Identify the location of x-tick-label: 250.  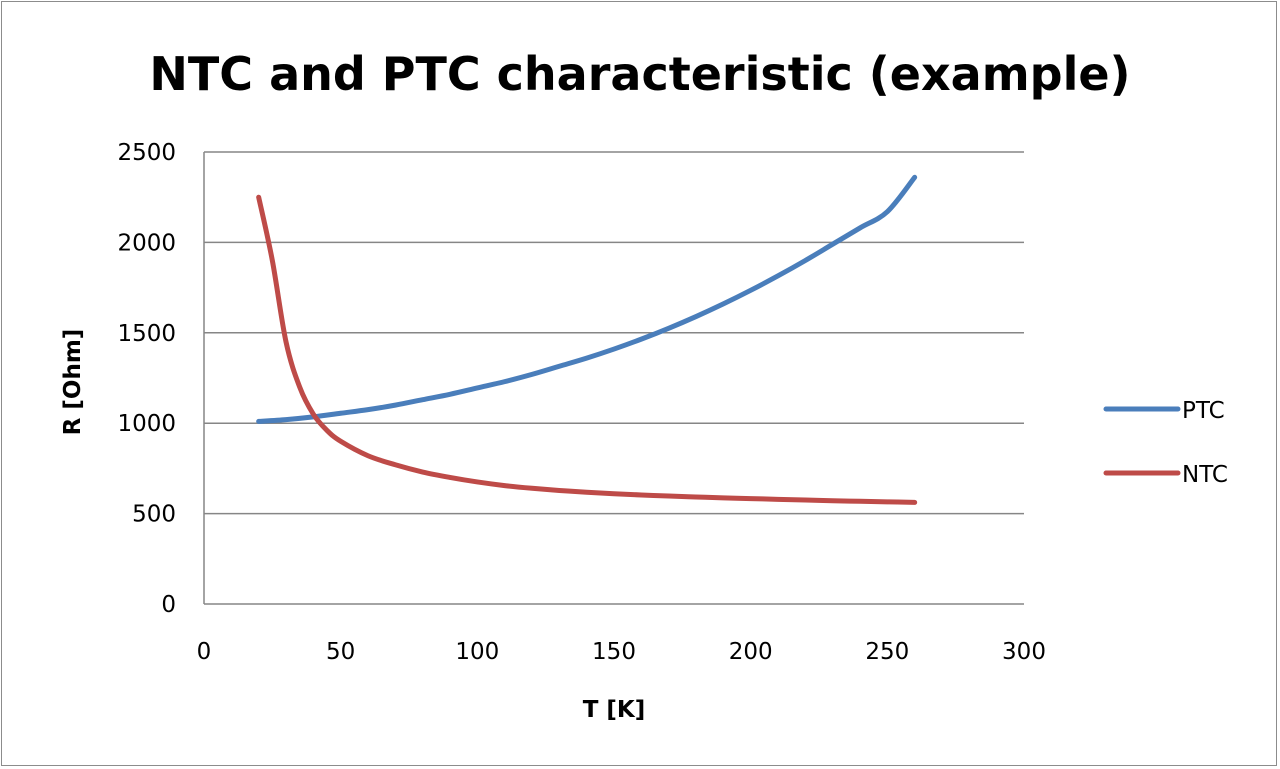
(887, 652).